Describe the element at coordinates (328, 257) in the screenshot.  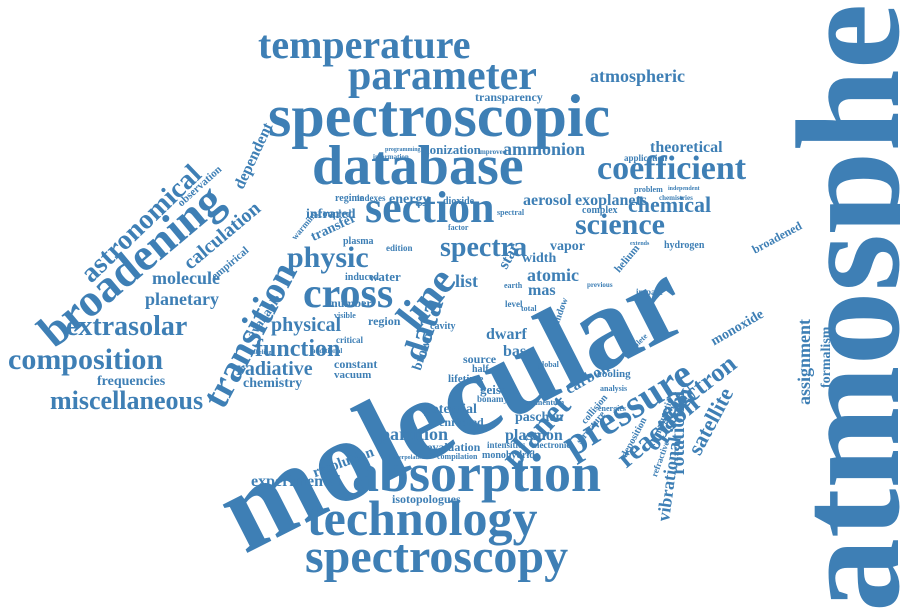
I see `word-physic: physic` at that location.